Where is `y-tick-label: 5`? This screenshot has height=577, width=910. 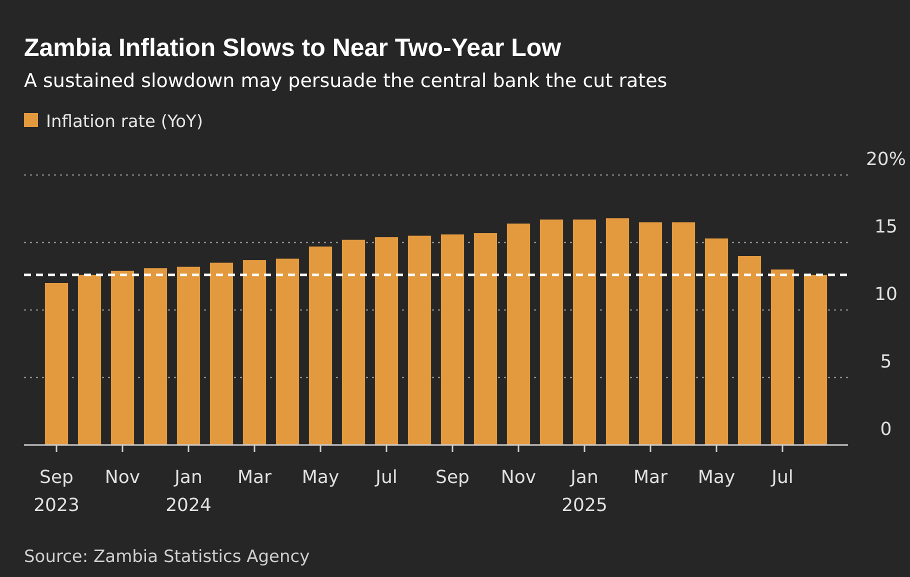 y-tick-label: 5 is located at coordinates (886, 362).